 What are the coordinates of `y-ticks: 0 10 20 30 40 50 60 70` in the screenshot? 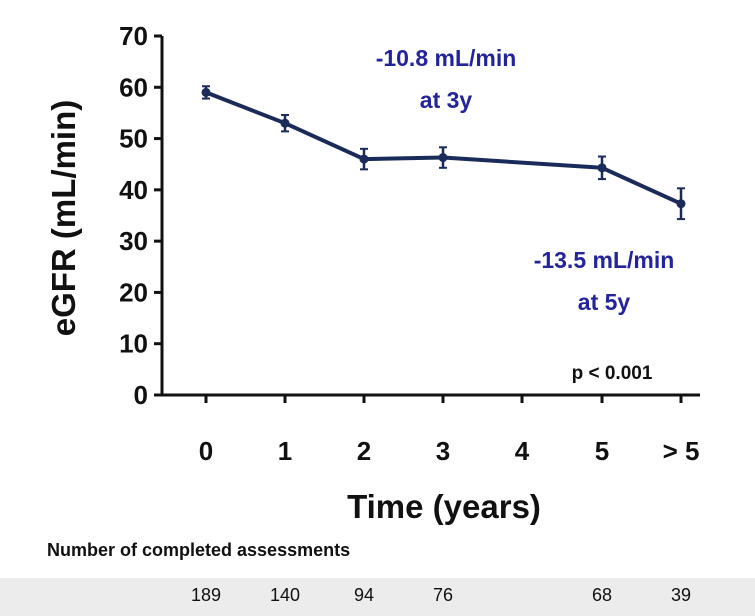 It's located at (140, 215).